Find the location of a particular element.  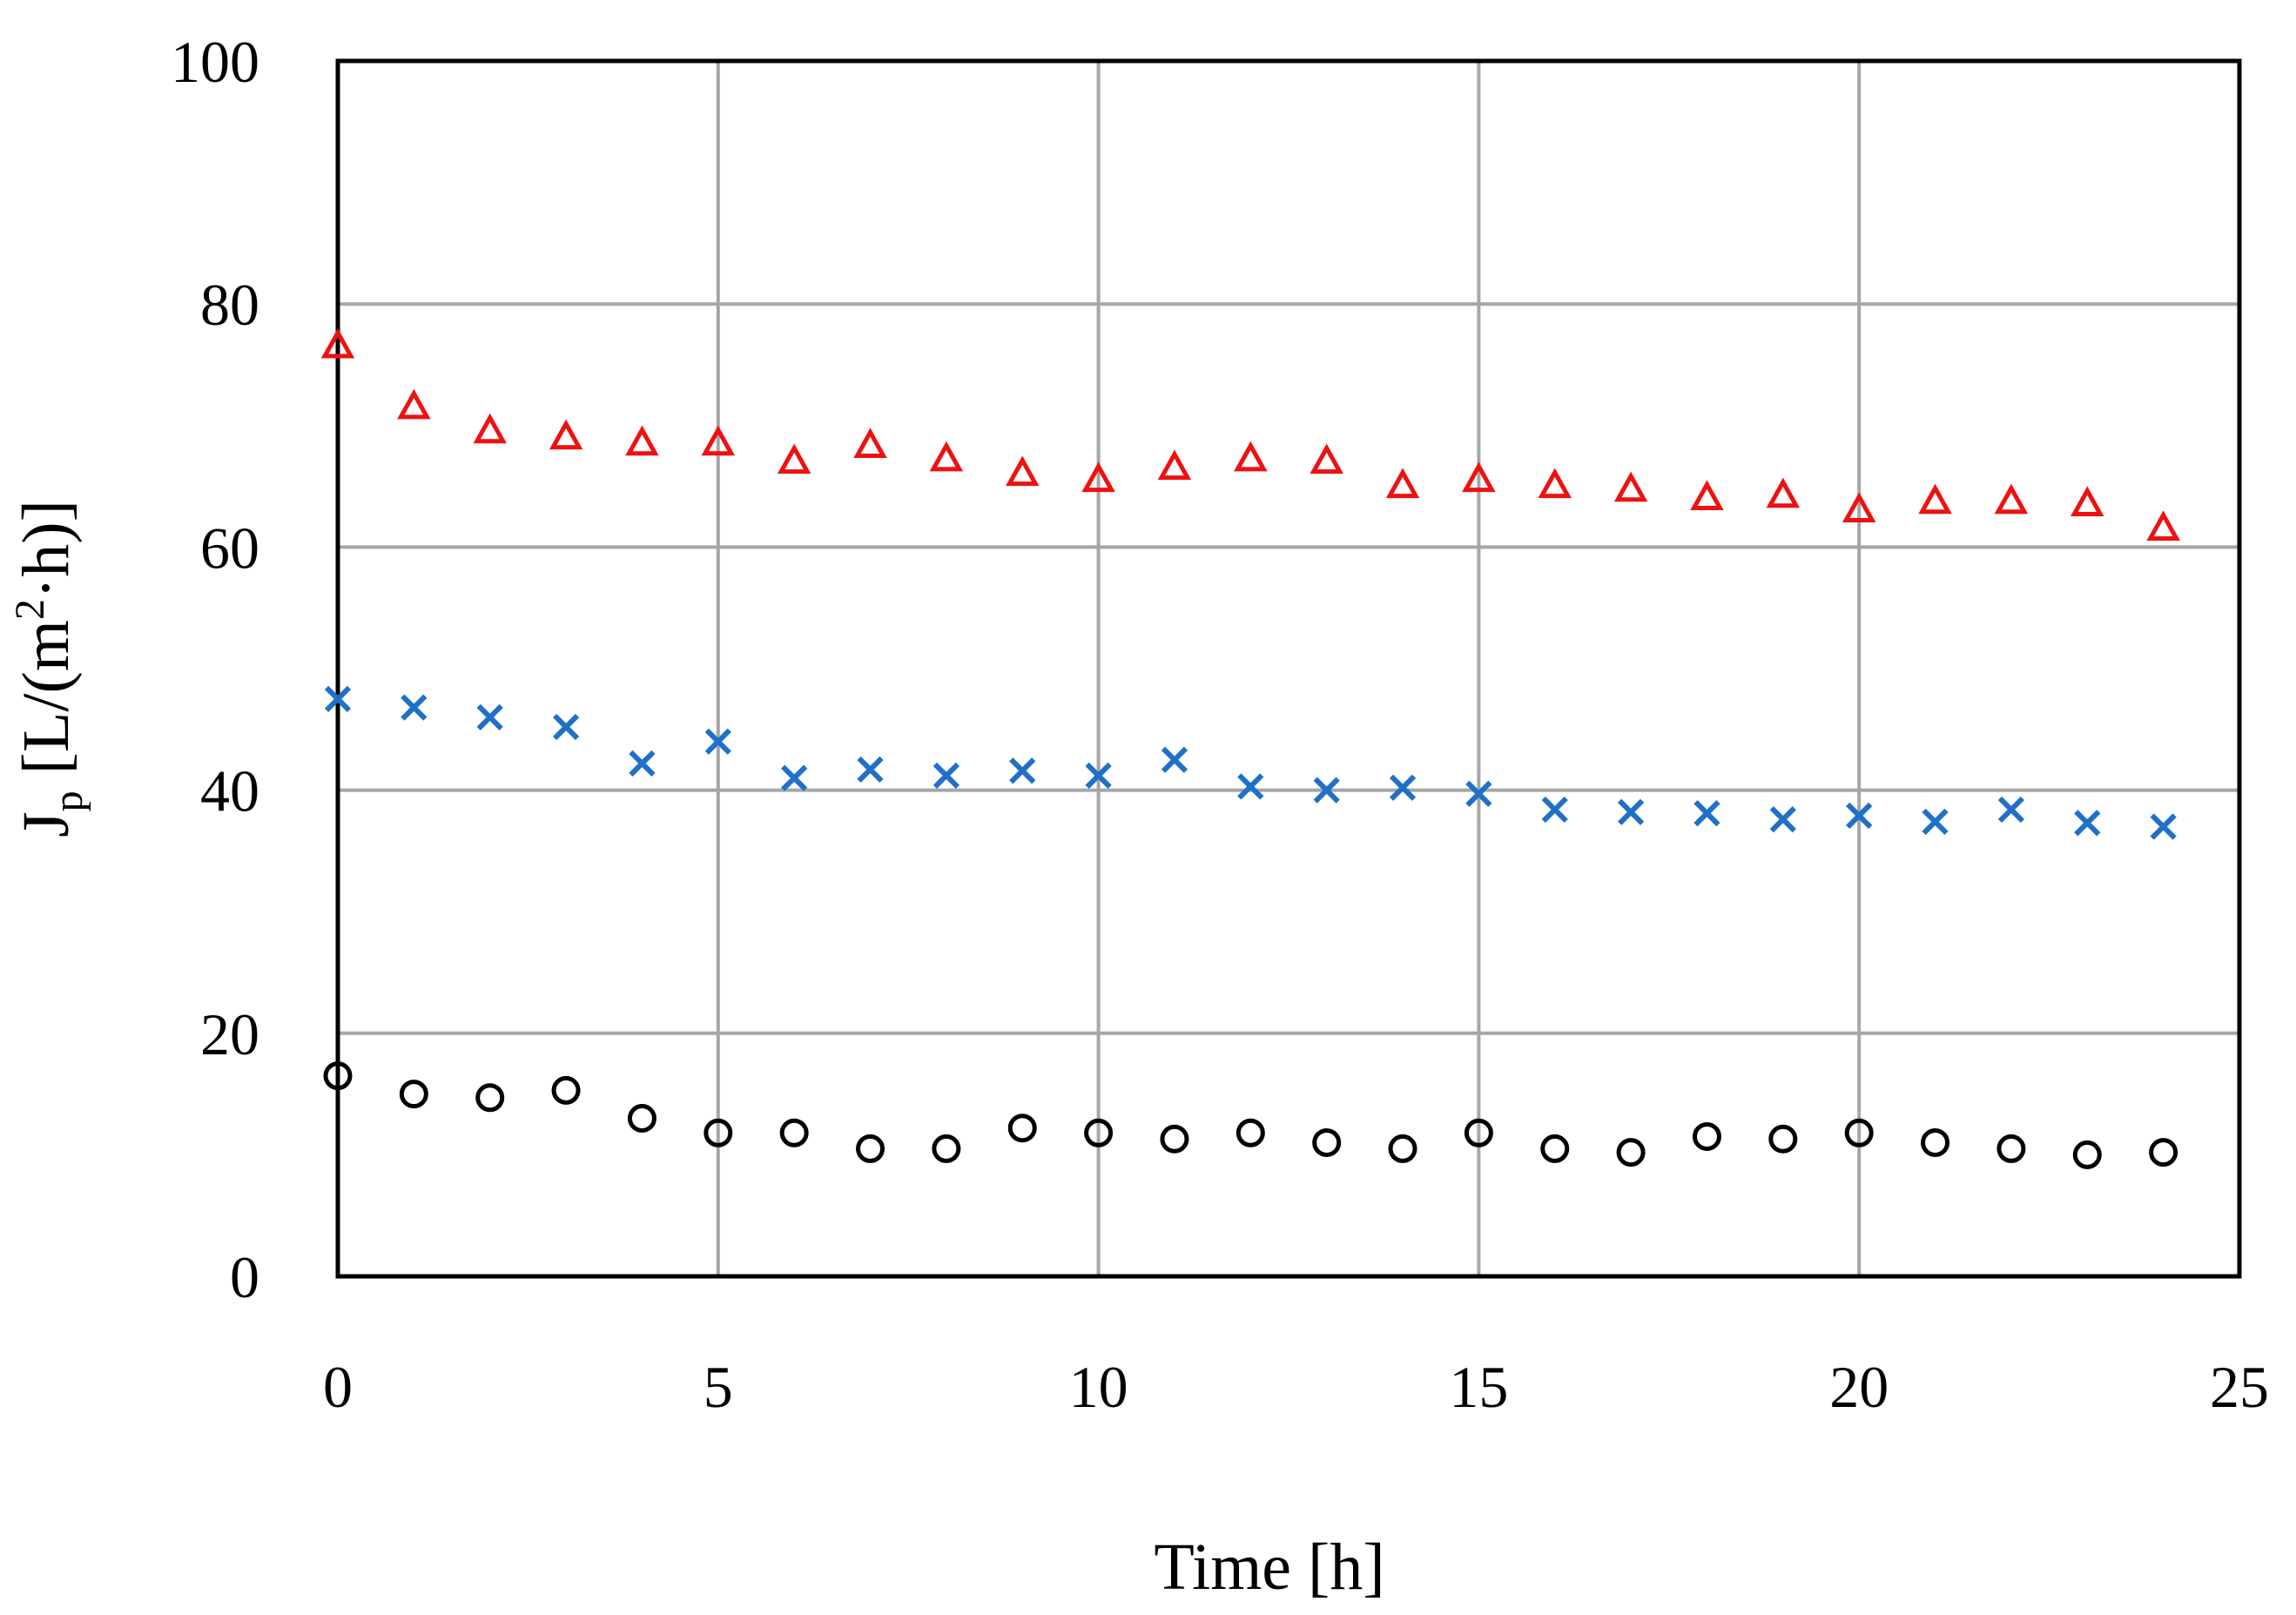

x-tick-label: 0 is located at coordinates (338, 1387).